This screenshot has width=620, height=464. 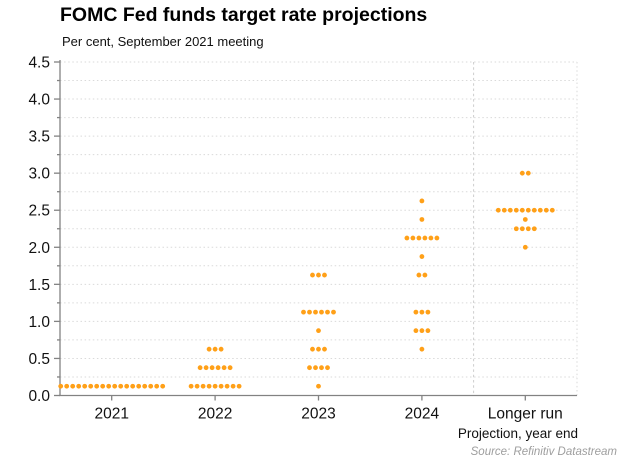 What do you see at coordinates (39, 63) in the screenshot?
I see `y-tick-label: 4.5` at bounding box center [39, 63].